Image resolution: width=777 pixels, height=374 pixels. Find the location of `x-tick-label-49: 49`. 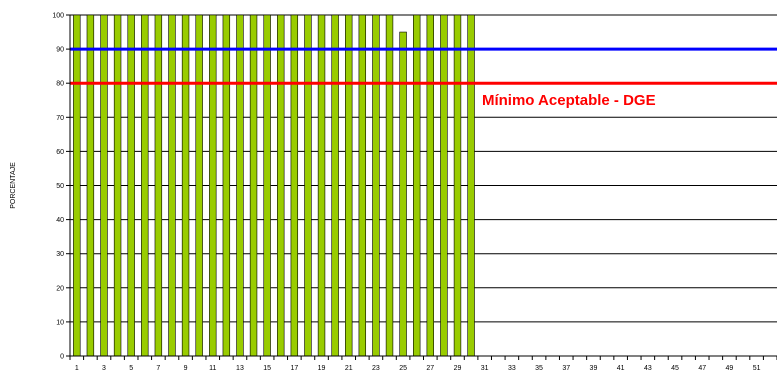

x-tick-label-49: 49 is located at coordinates (730, 368).